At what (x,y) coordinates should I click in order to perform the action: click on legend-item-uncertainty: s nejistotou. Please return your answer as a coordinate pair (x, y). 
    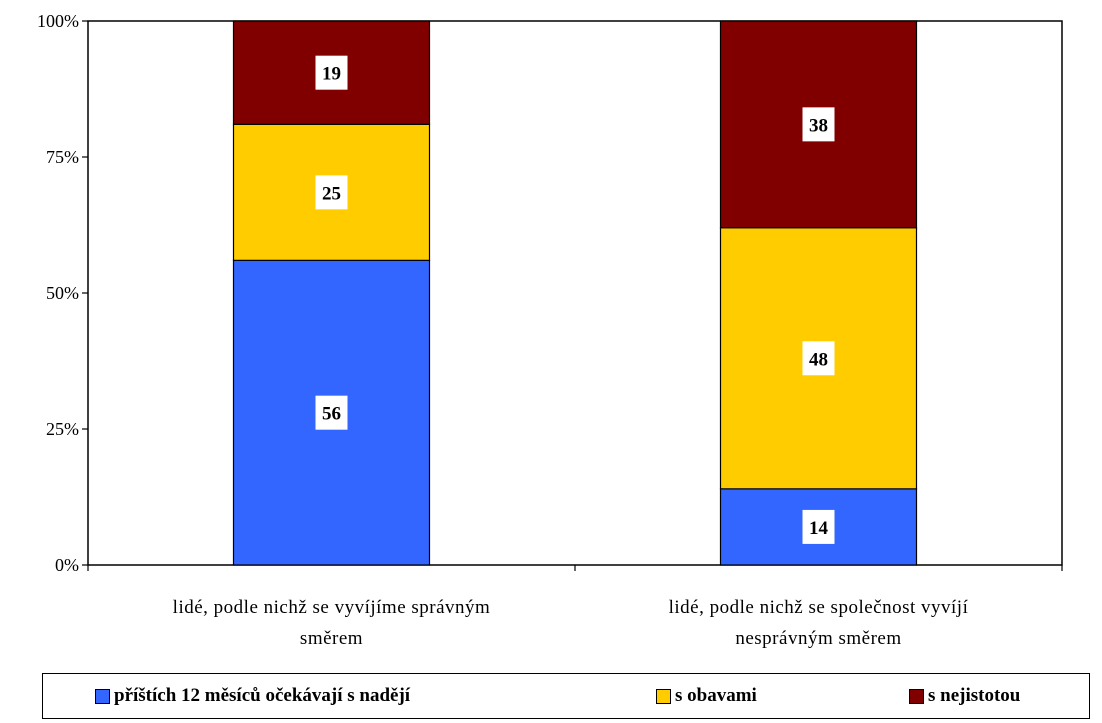
    Looking at the image, I should click on (964, 696).